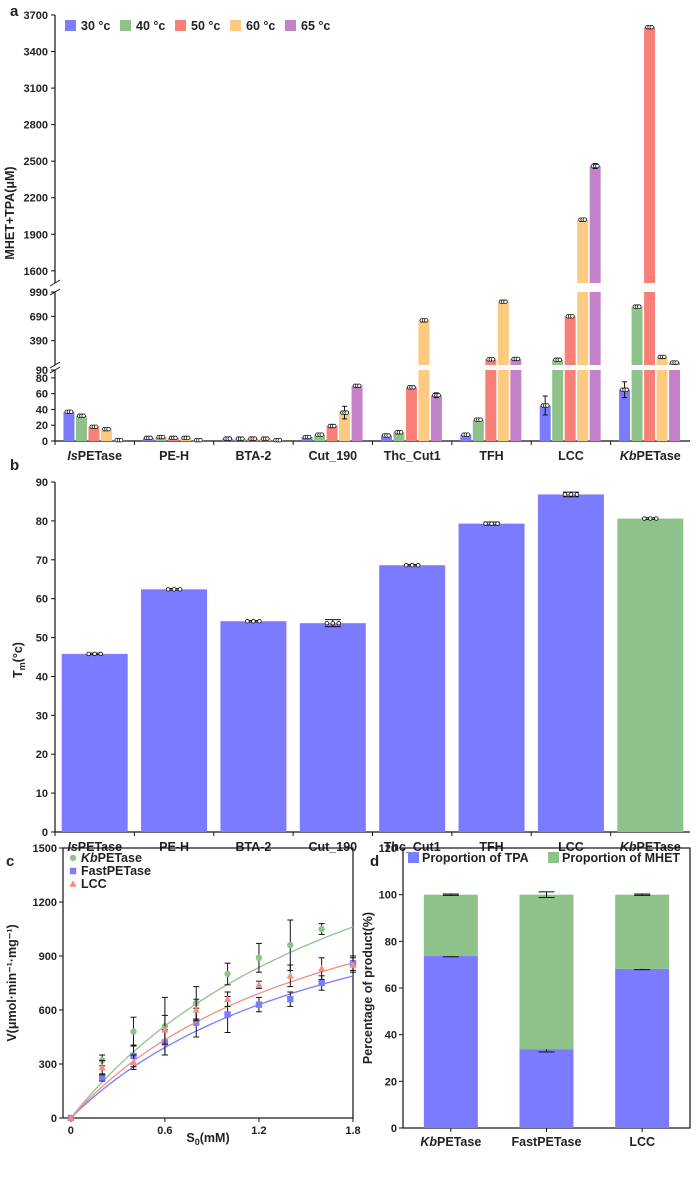 The image size is (698, 1200). I want to click on legend-label: FastPETase, so click(116, 871).